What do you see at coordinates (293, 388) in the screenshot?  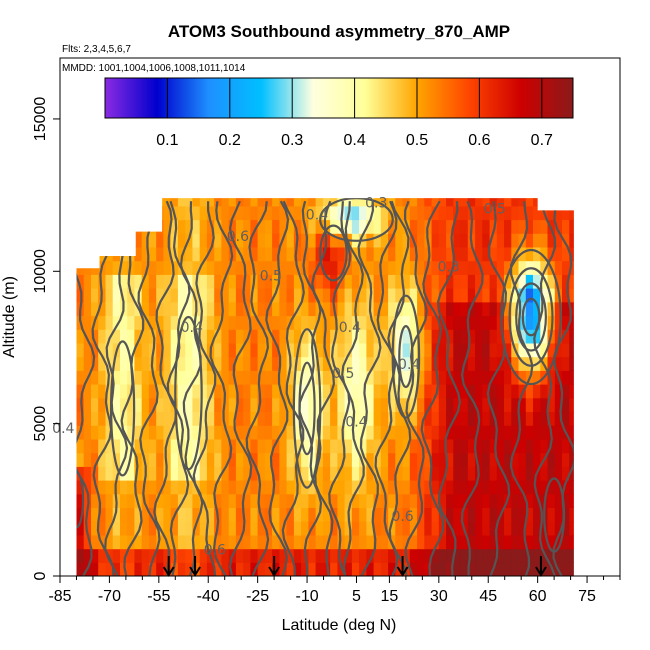 I see `contour-line` at bounding box center [293, 388].